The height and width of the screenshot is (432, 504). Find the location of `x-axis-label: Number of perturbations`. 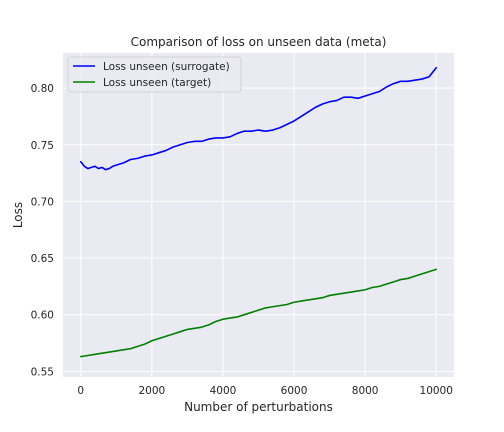

x-axis-label: Number of perturbations is located at coordinates (258, 407).